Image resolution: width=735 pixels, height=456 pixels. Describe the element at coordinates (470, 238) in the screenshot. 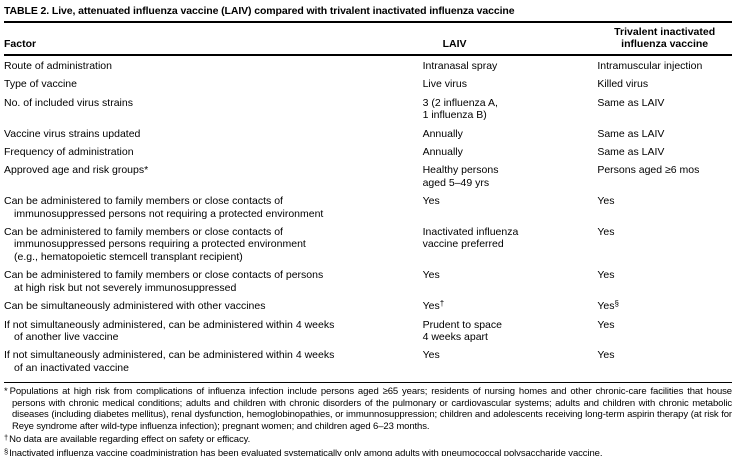

I see `laiv-cell: Inactivated influenza vaccine preferred` at that location.